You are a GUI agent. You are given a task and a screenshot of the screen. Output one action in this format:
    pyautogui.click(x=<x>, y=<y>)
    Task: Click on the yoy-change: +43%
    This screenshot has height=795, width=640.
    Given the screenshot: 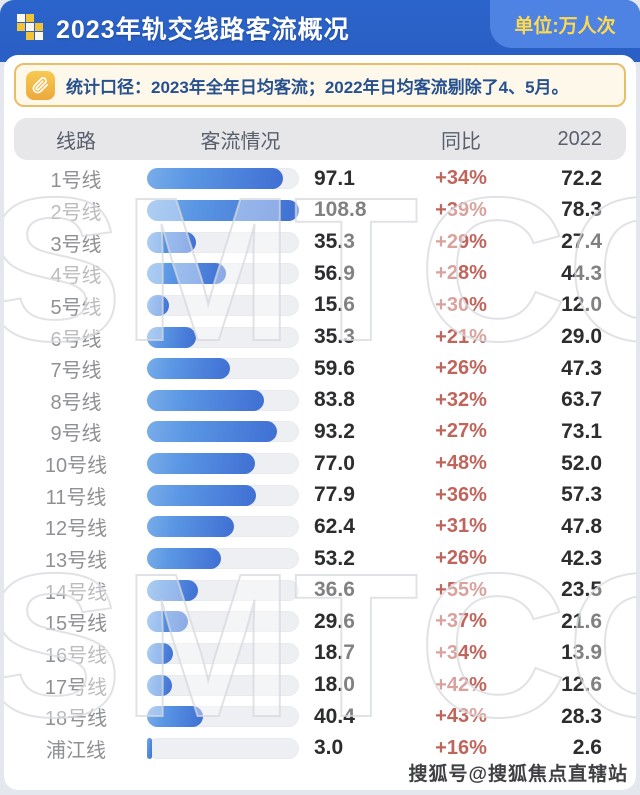 What is the action you would take?
    pyautogui.click(x=461, y=716)
    